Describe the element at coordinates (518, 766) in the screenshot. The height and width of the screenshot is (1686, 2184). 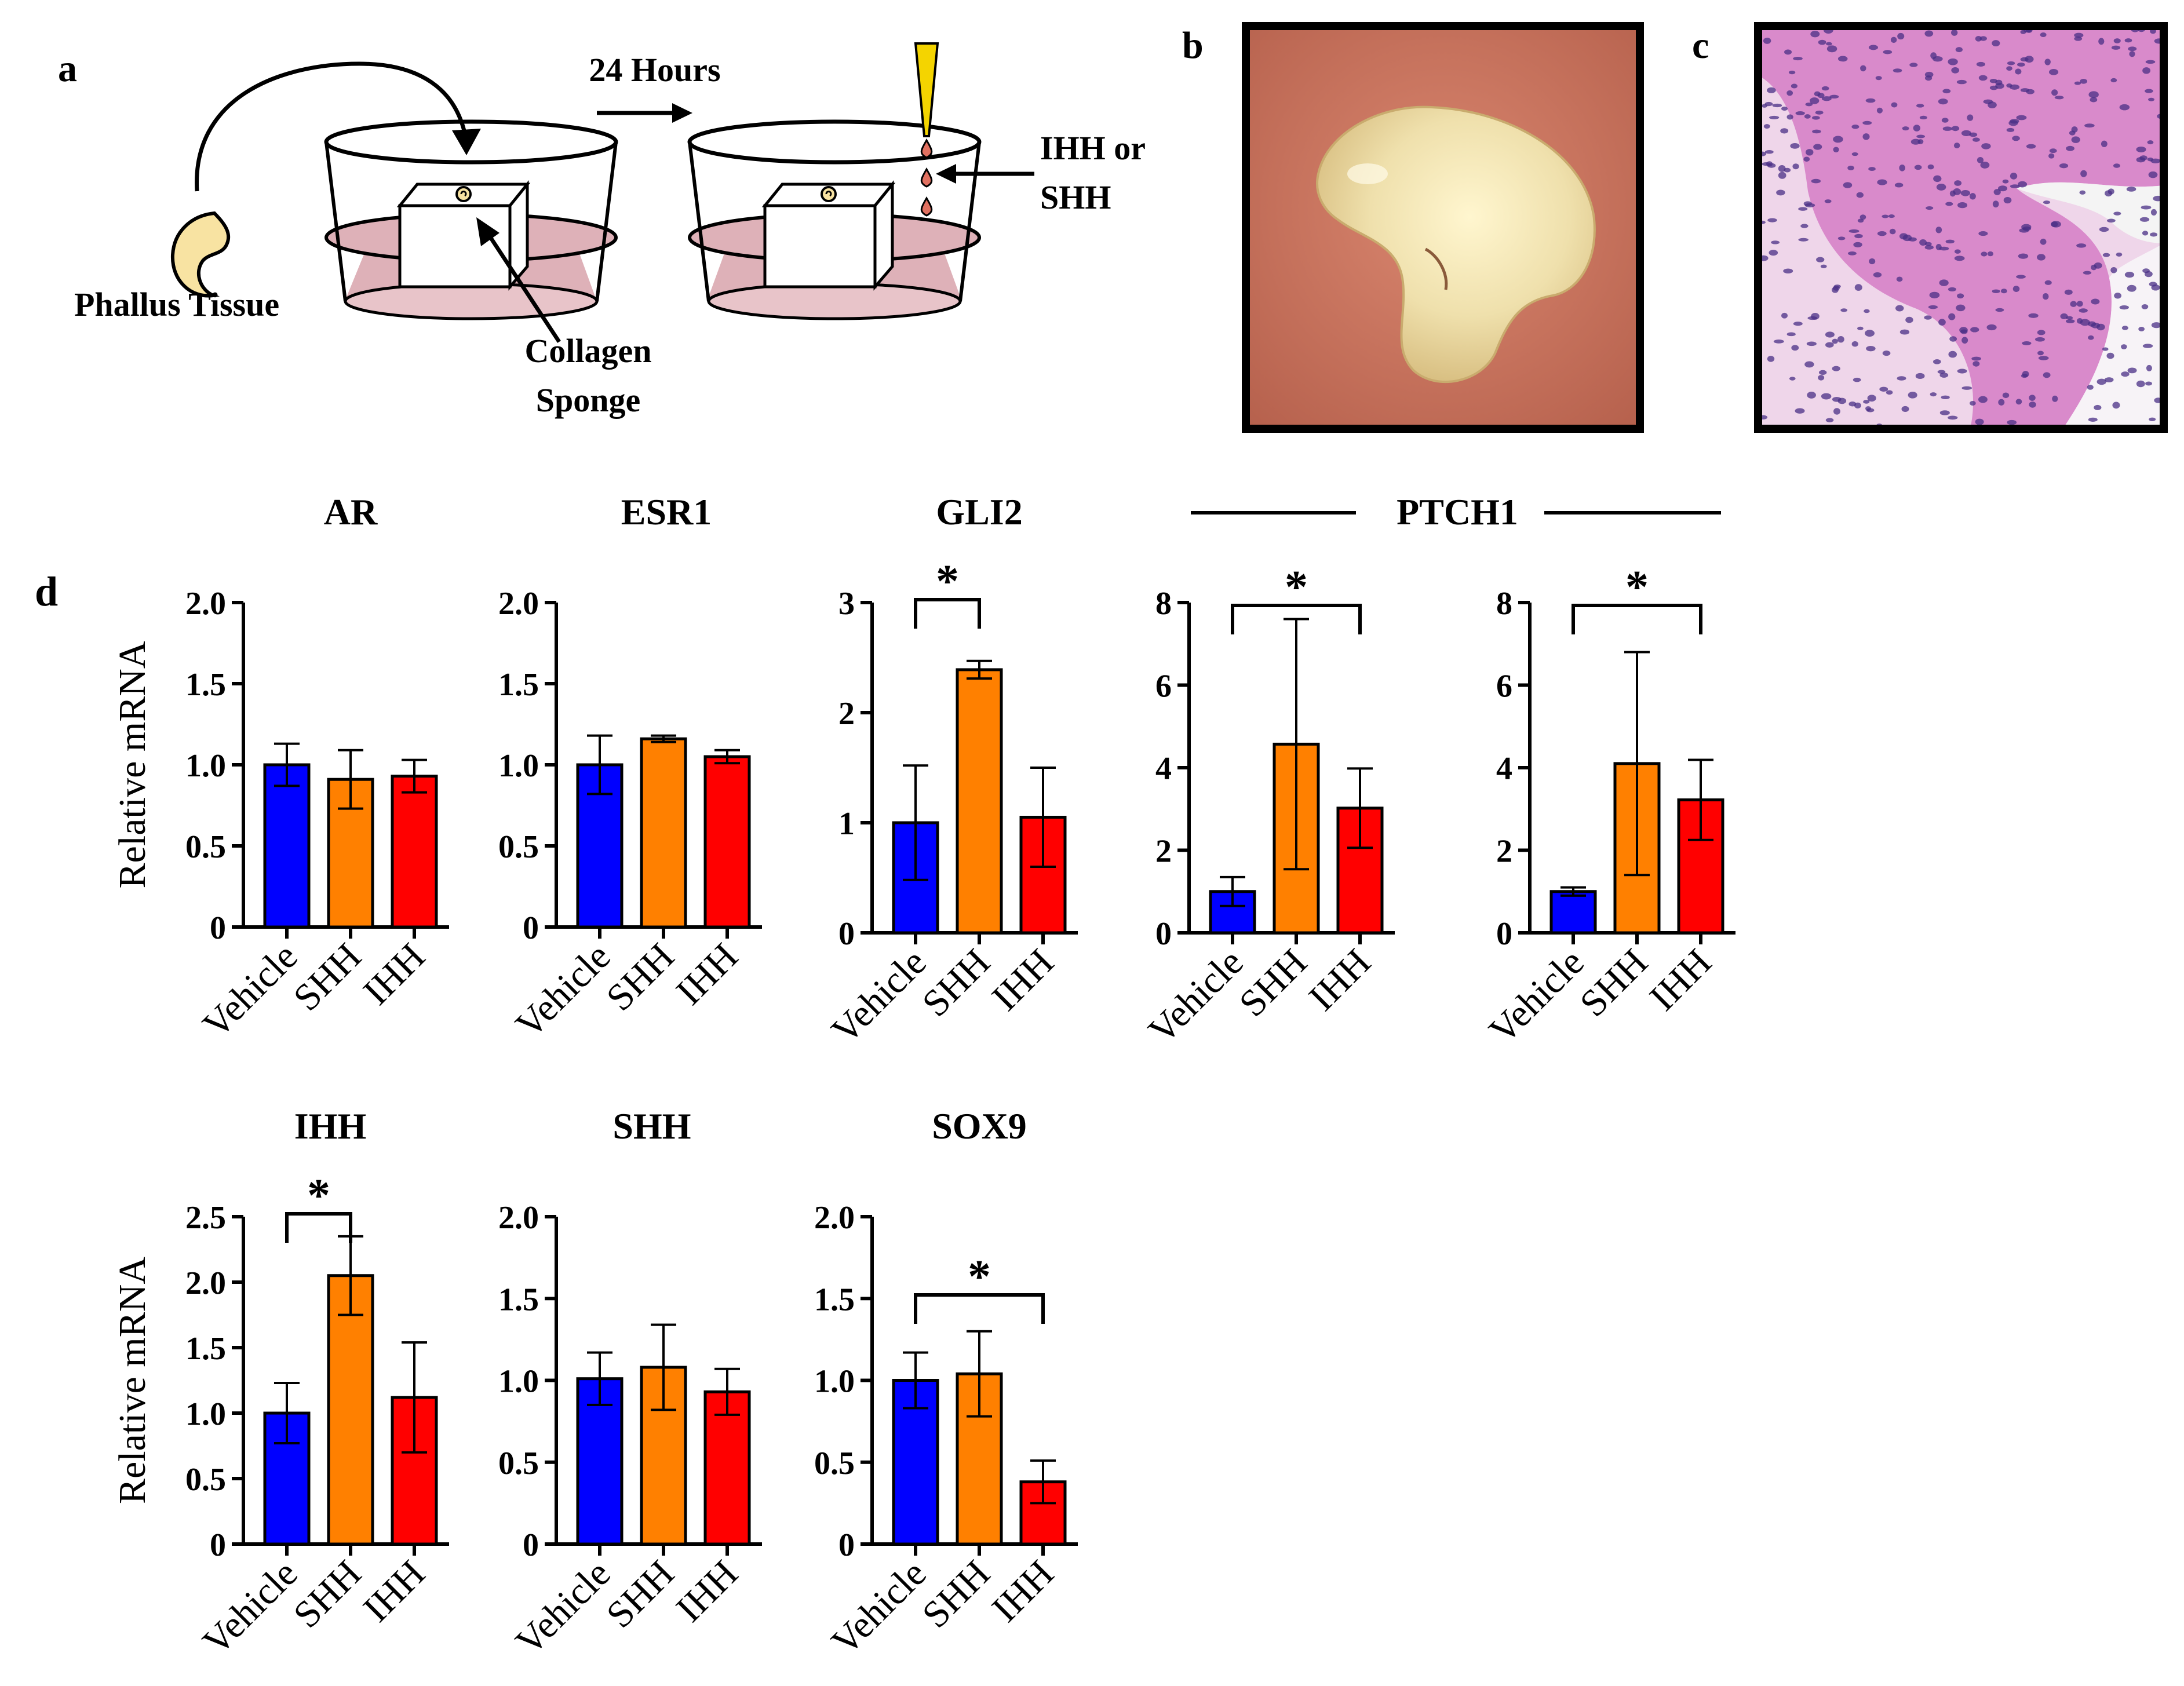
I see `y-tick-label: 1.0` at that location.